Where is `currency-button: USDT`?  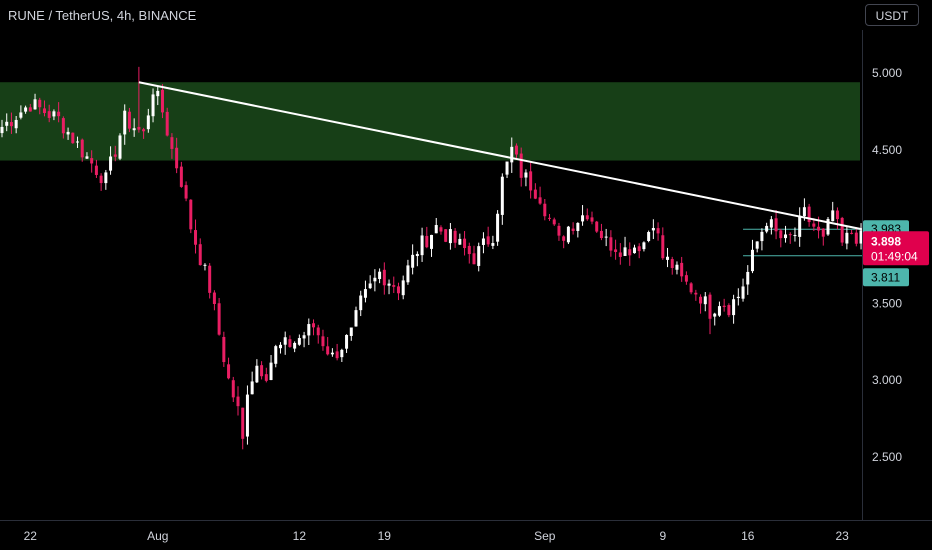
currency-button: USDT is located at coordinates (892, 15).